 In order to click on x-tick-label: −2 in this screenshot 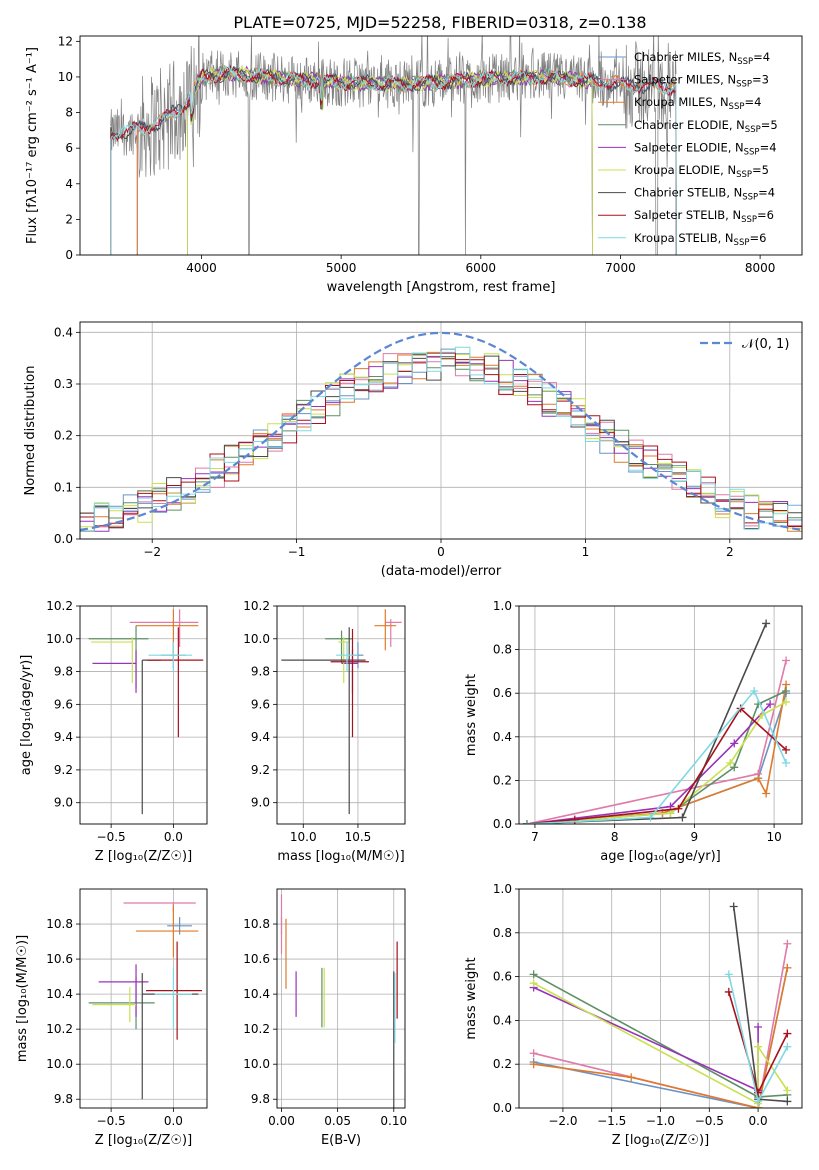, I will do `click(152, 552)`.